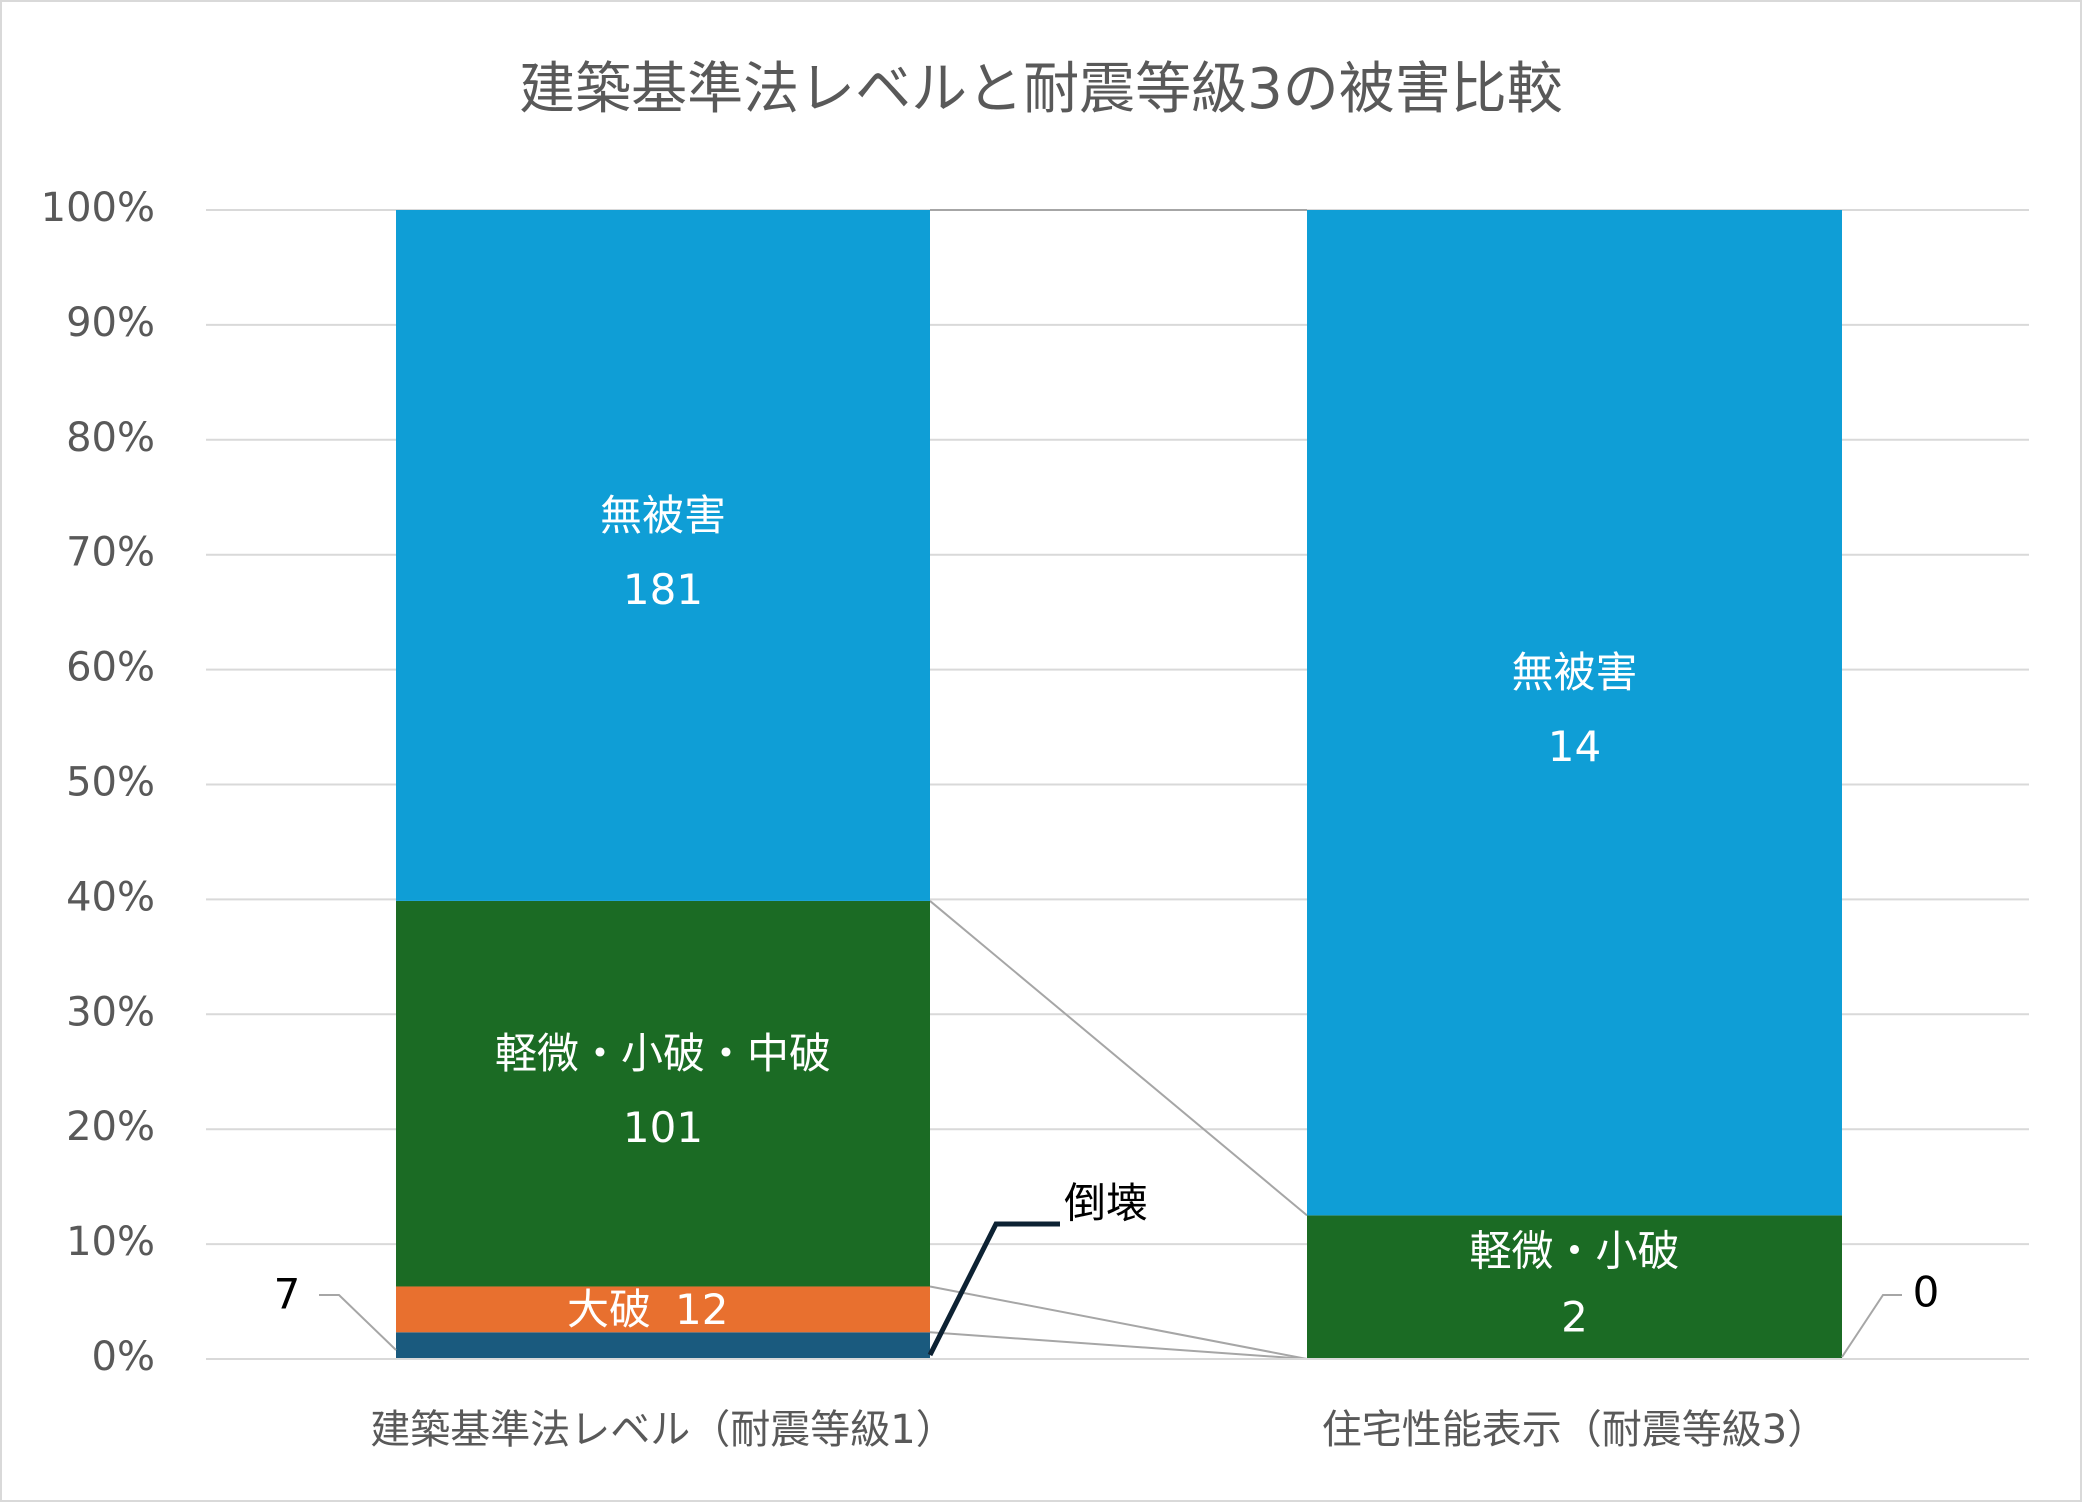  Describe the element at coordinates (1106, 1203) in the screenshot. I see `series-name-label: 倒壊` at that location.